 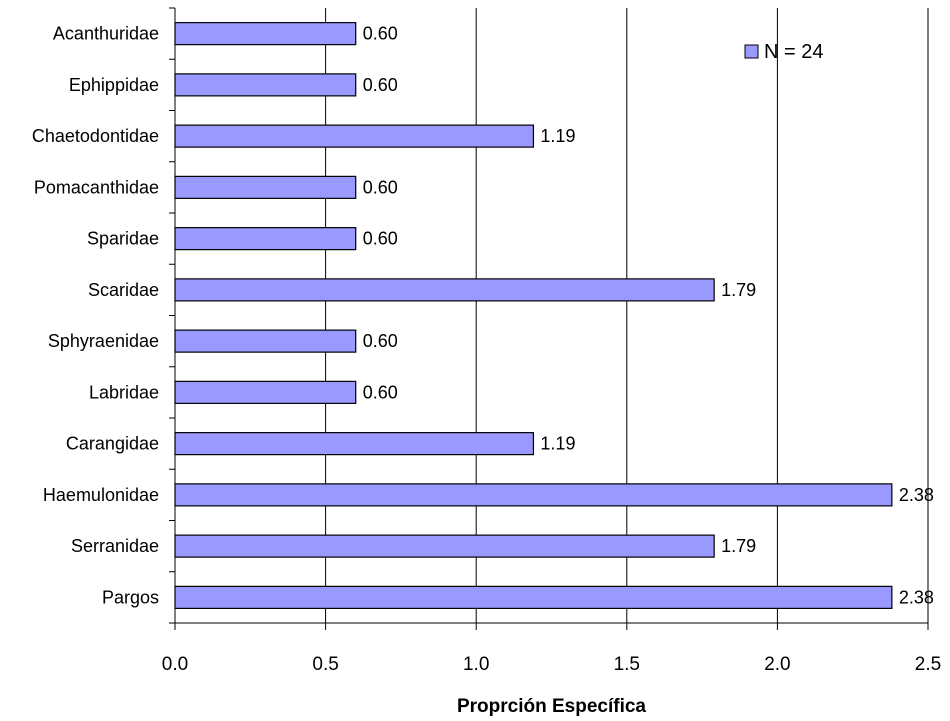 I want to click on x-tick-labels: 0.0 0.5 1.0 1.5 2.0 2.5, so click(x=551, y=664).